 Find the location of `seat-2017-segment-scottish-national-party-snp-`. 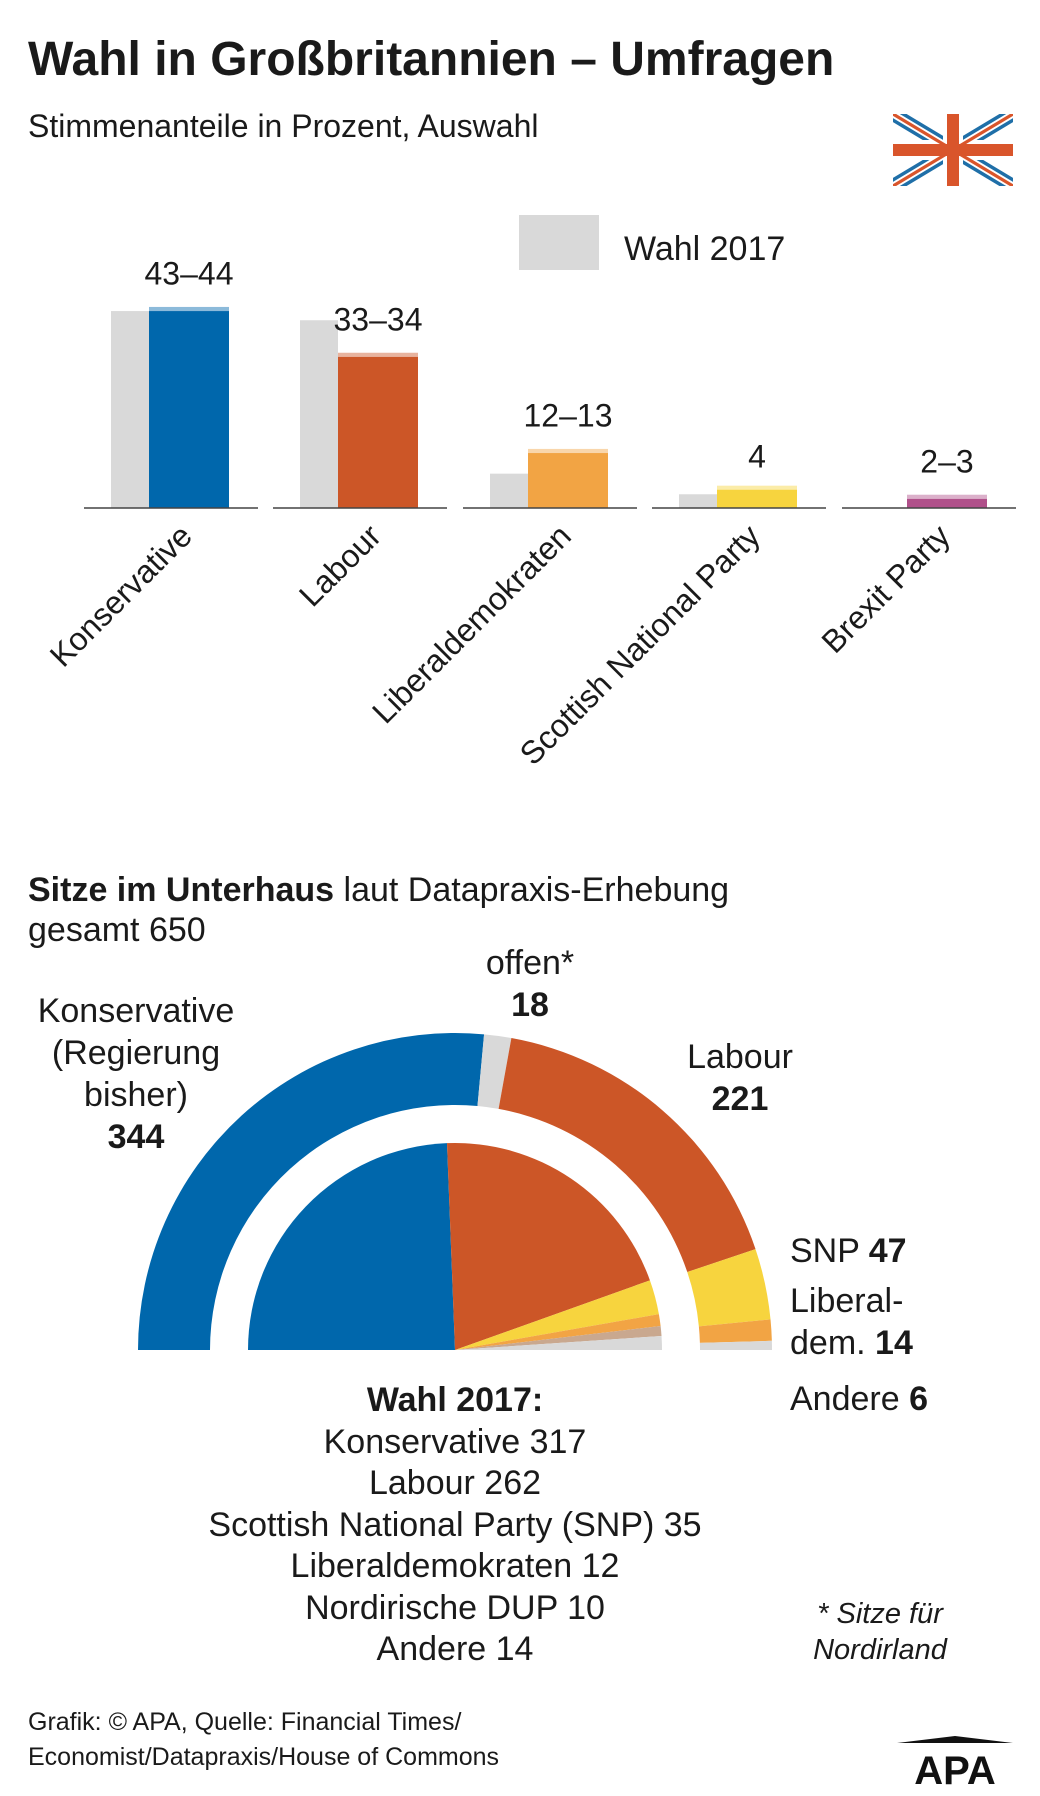

seat-2017-segment-scottish-national-party-snp- is located at coordinates (557, 1315).